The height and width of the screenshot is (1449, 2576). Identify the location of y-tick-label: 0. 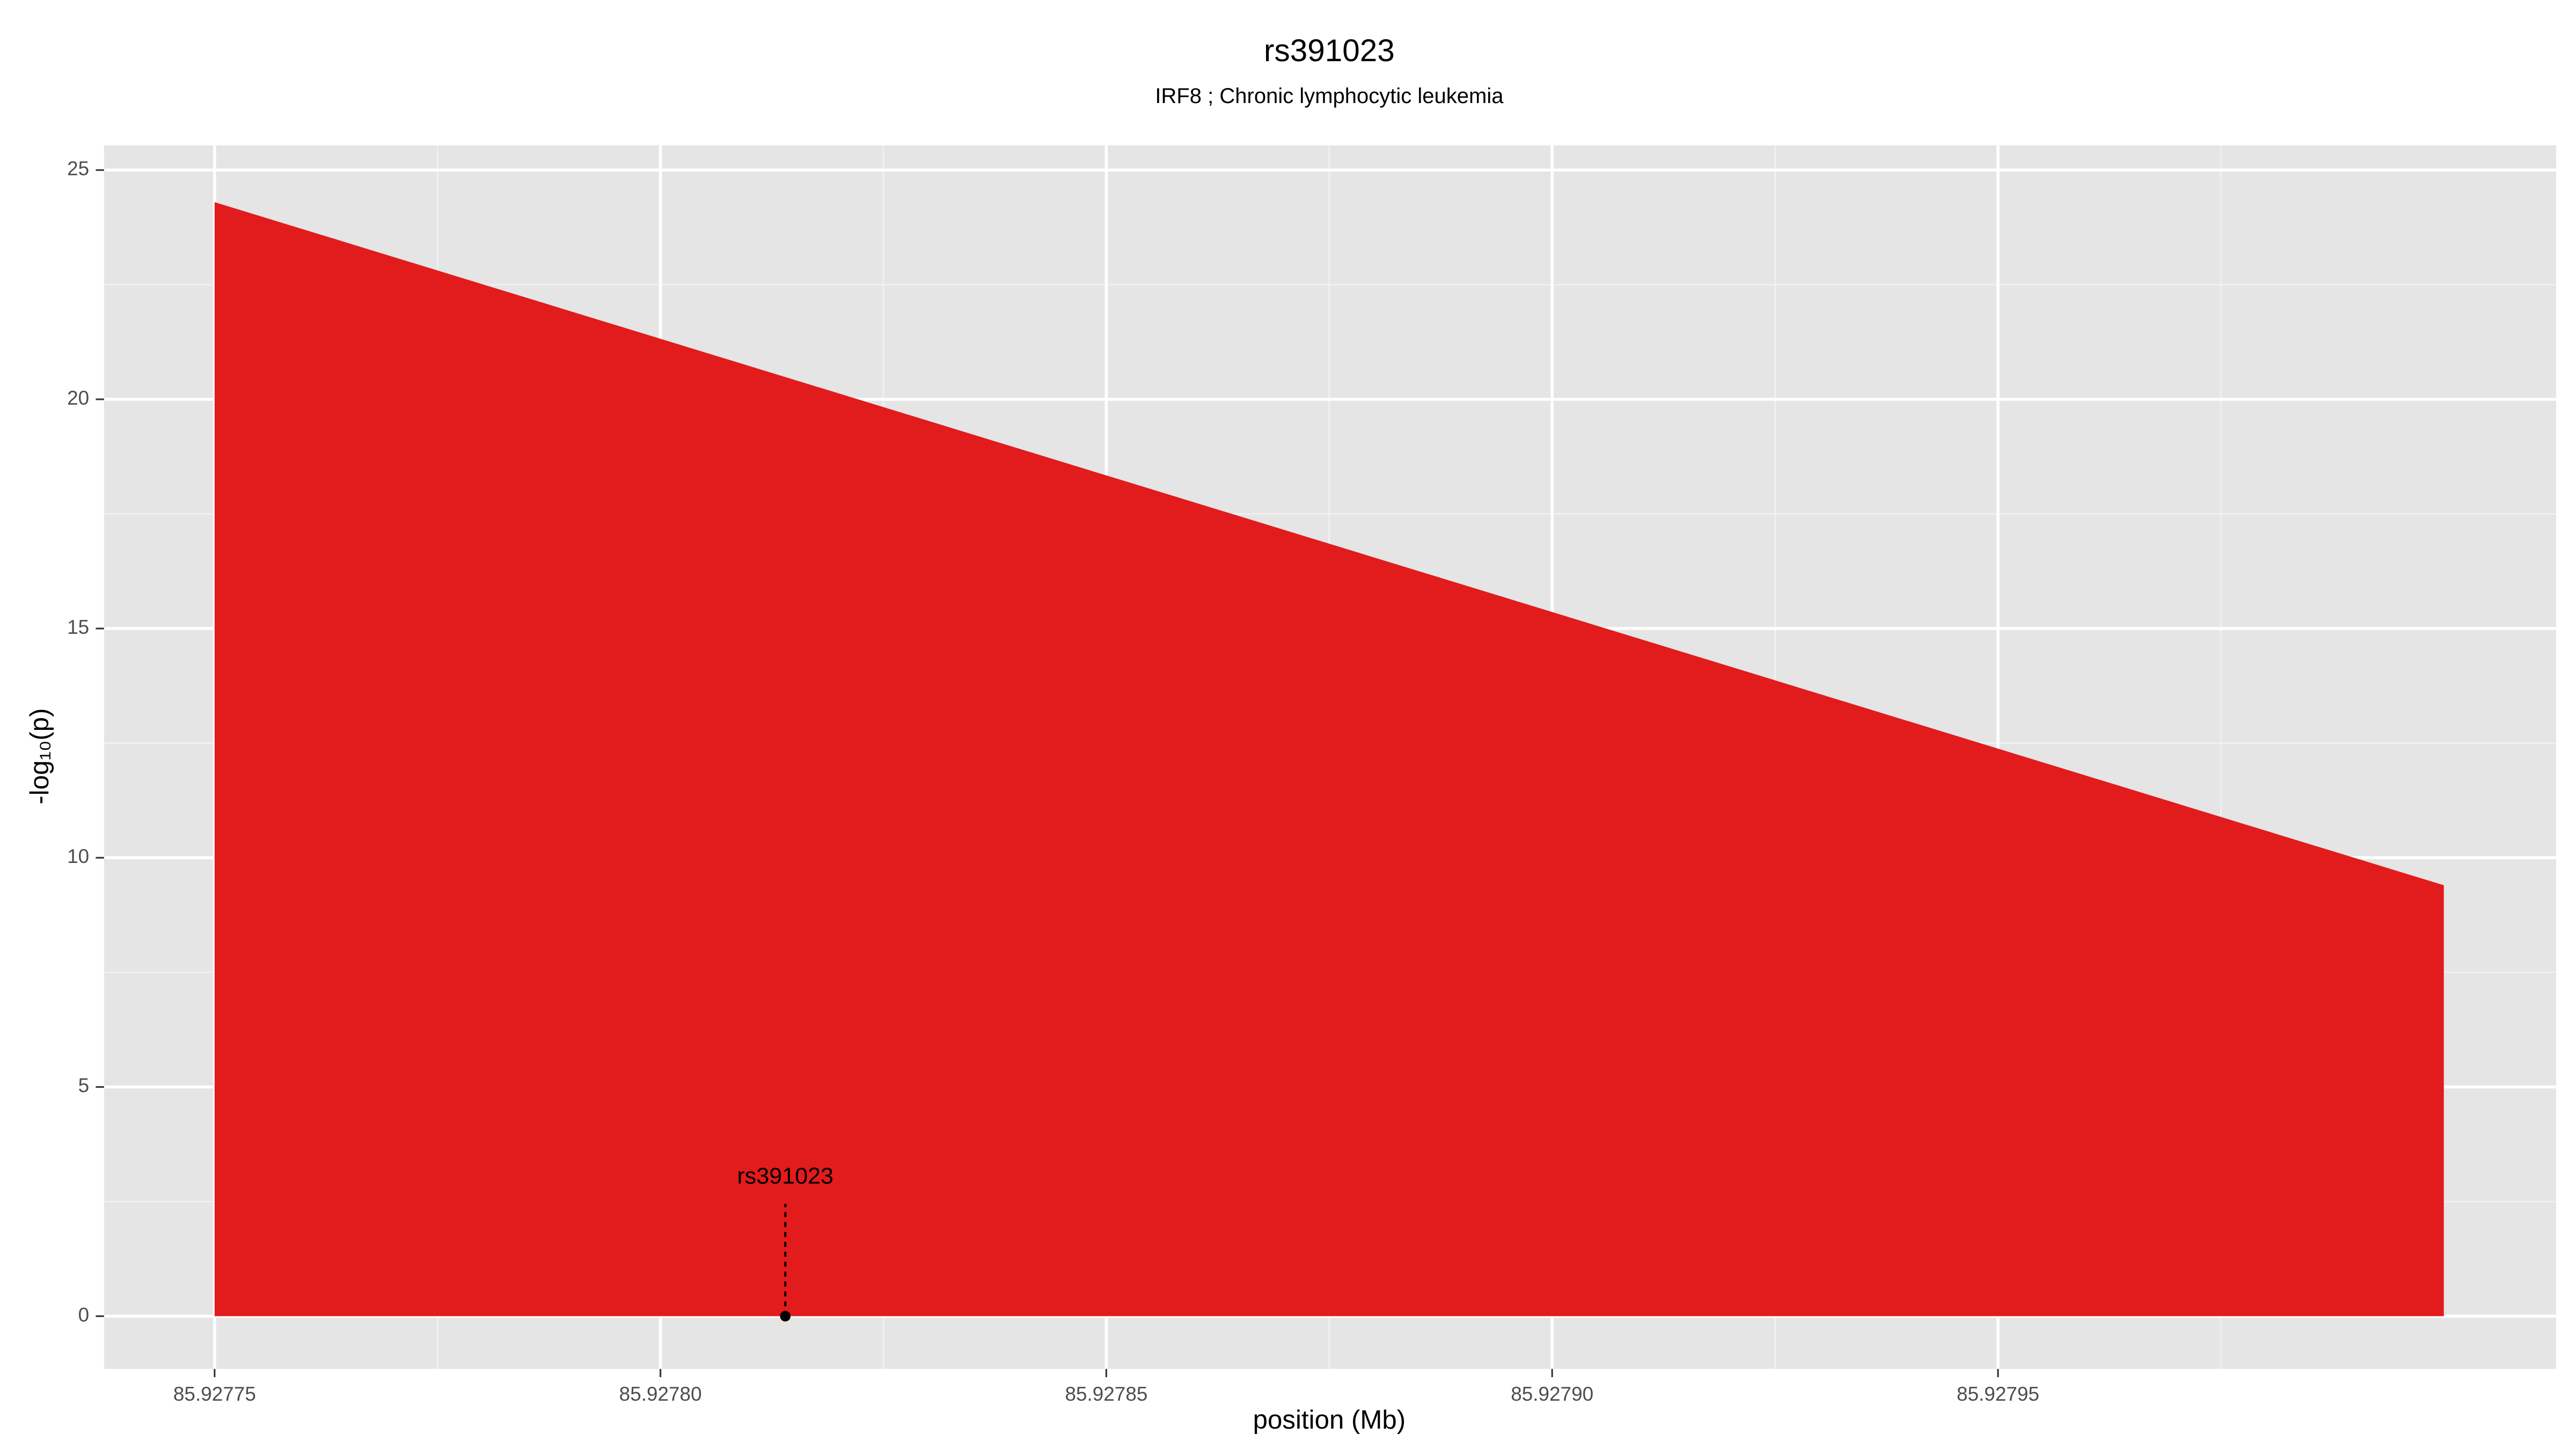
(84, 1315).